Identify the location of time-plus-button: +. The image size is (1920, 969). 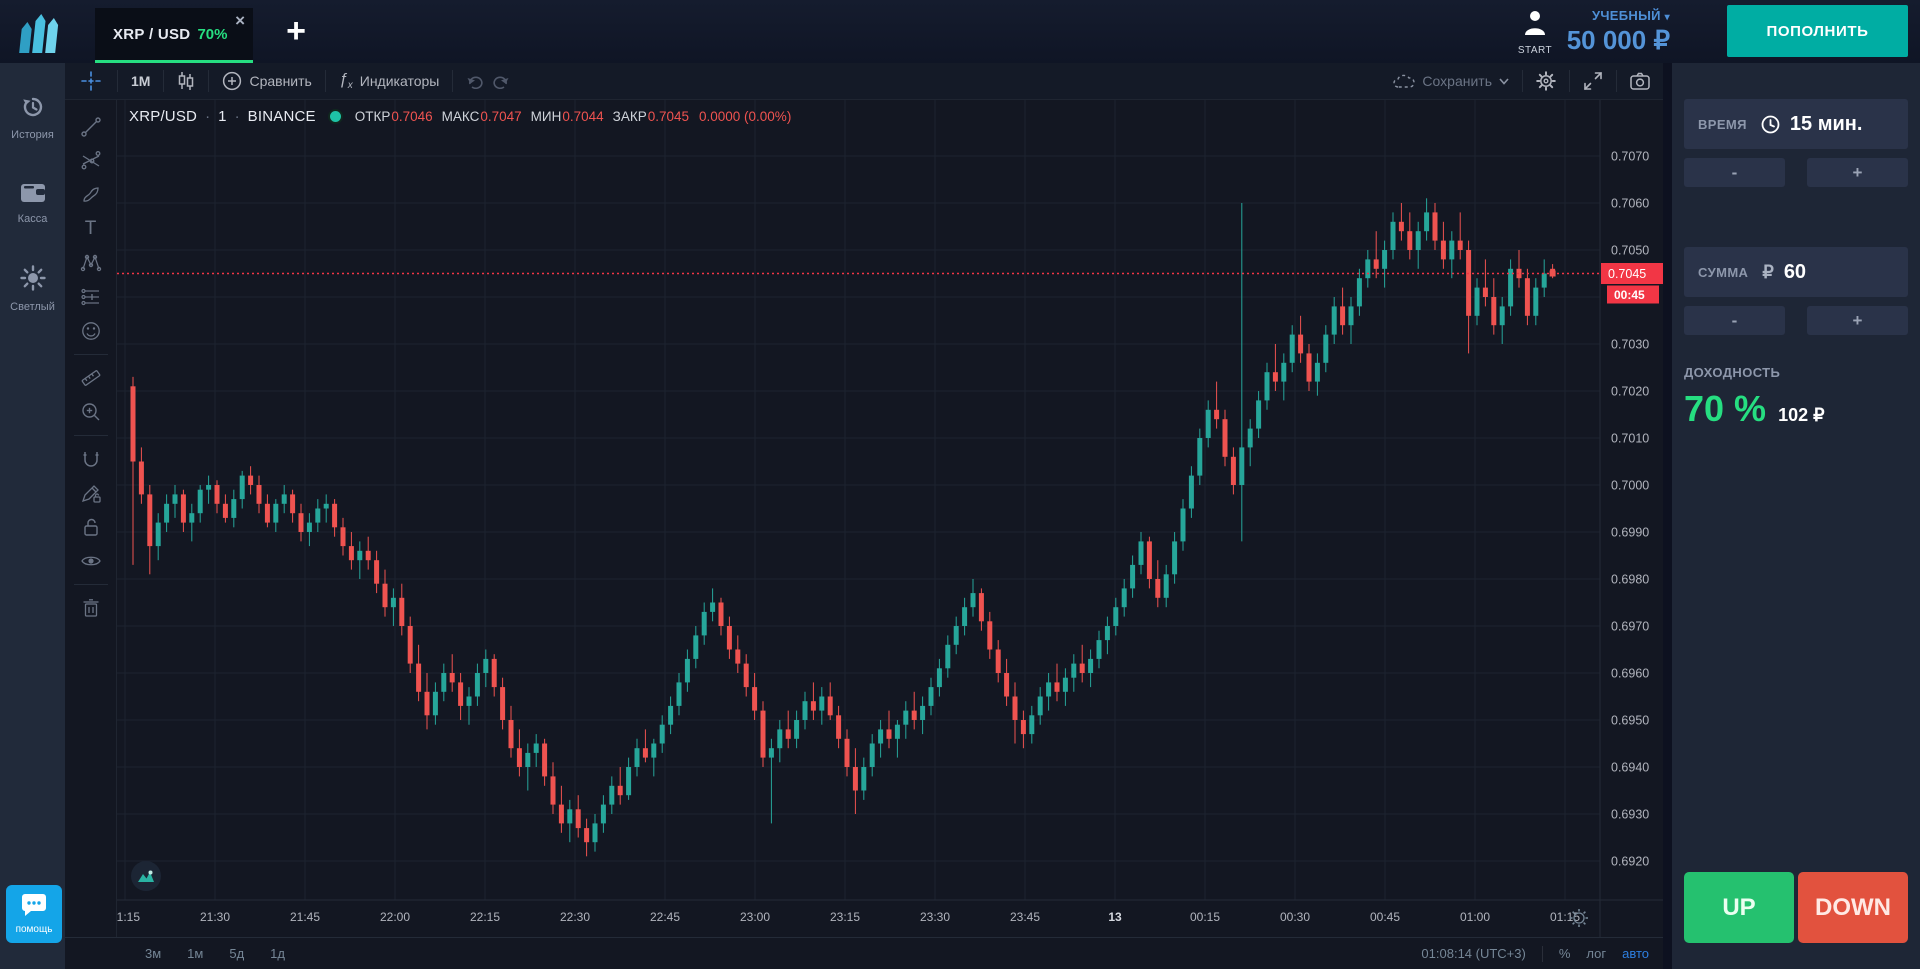
(1857, 172).